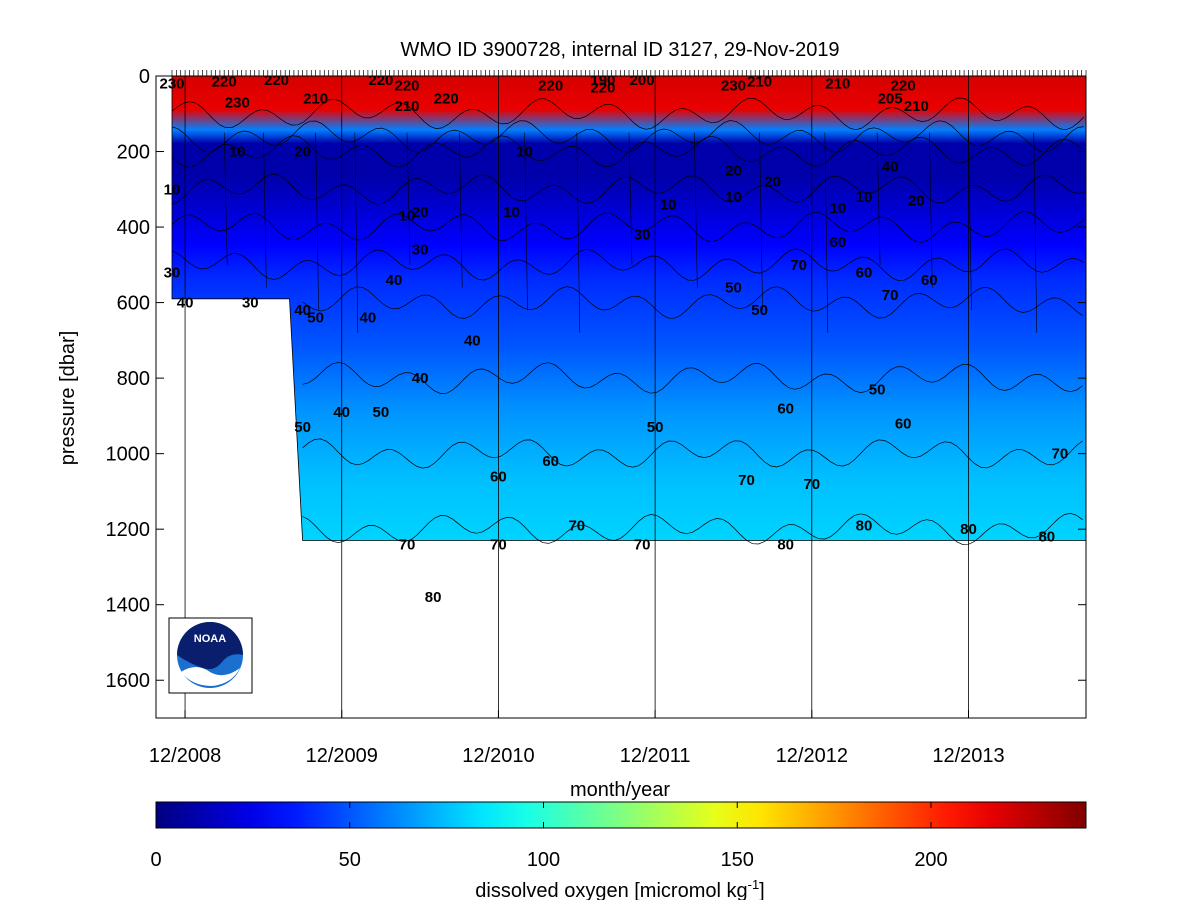 Image resolution: width=1200 pixels, height=900 pixels. I want to click on x-tick-label: 12/2013, so click(968, 756).